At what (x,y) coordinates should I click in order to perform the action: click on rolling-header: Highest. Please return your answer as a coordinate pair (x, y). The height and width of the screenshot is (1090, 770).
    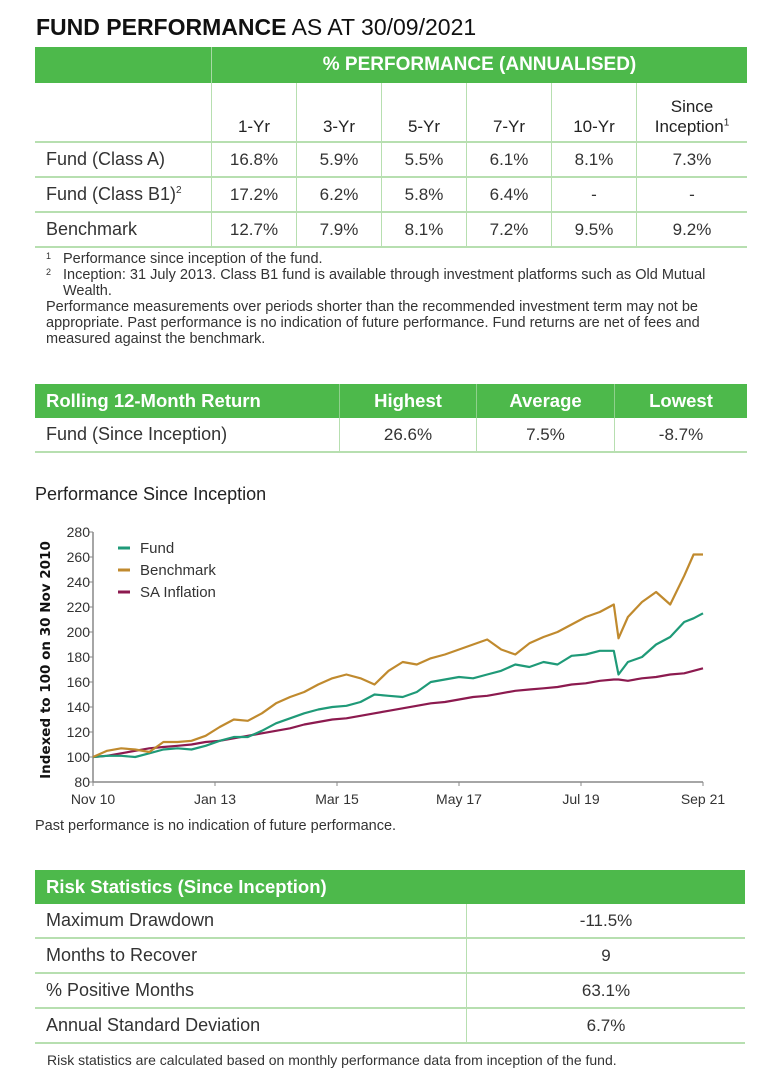
    Looking at the image, I should click on (408, 401).